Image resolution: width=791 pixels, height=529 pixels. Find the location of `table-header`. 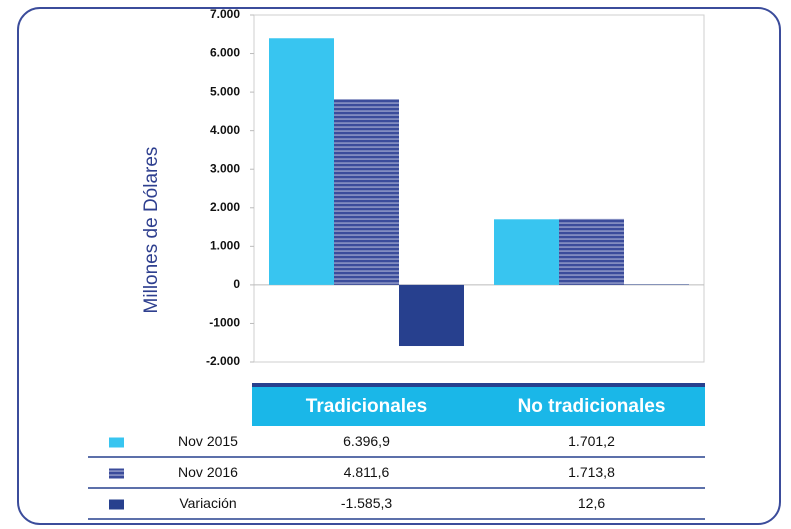

table-header is located at coordinates (478, 406).